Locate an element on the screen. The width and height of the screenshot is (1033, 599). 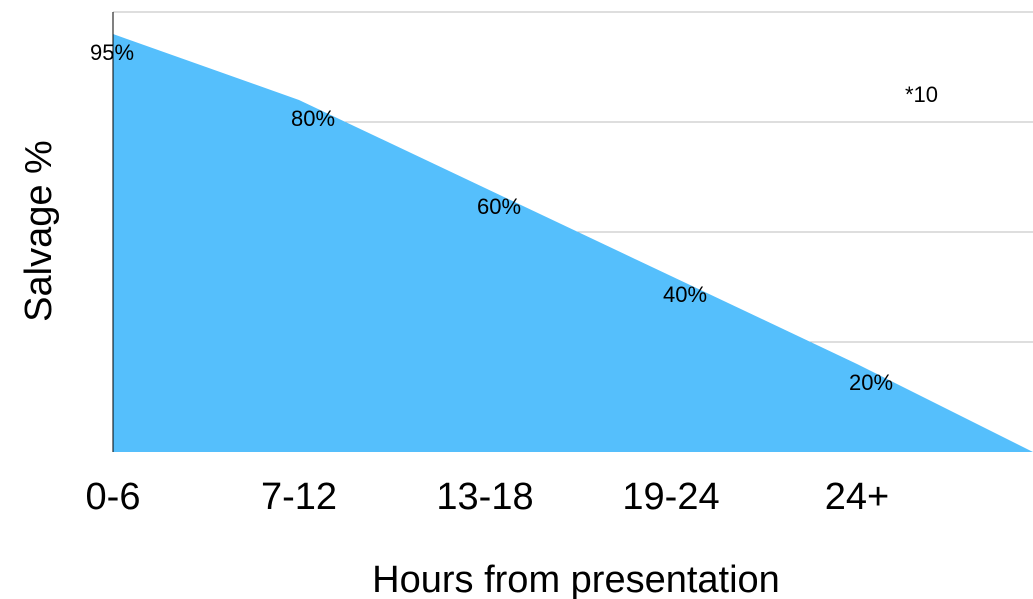
x-tick-labels: 0-6 7-12 13-18 19-24 24+ is located at coordinates (488, 497).